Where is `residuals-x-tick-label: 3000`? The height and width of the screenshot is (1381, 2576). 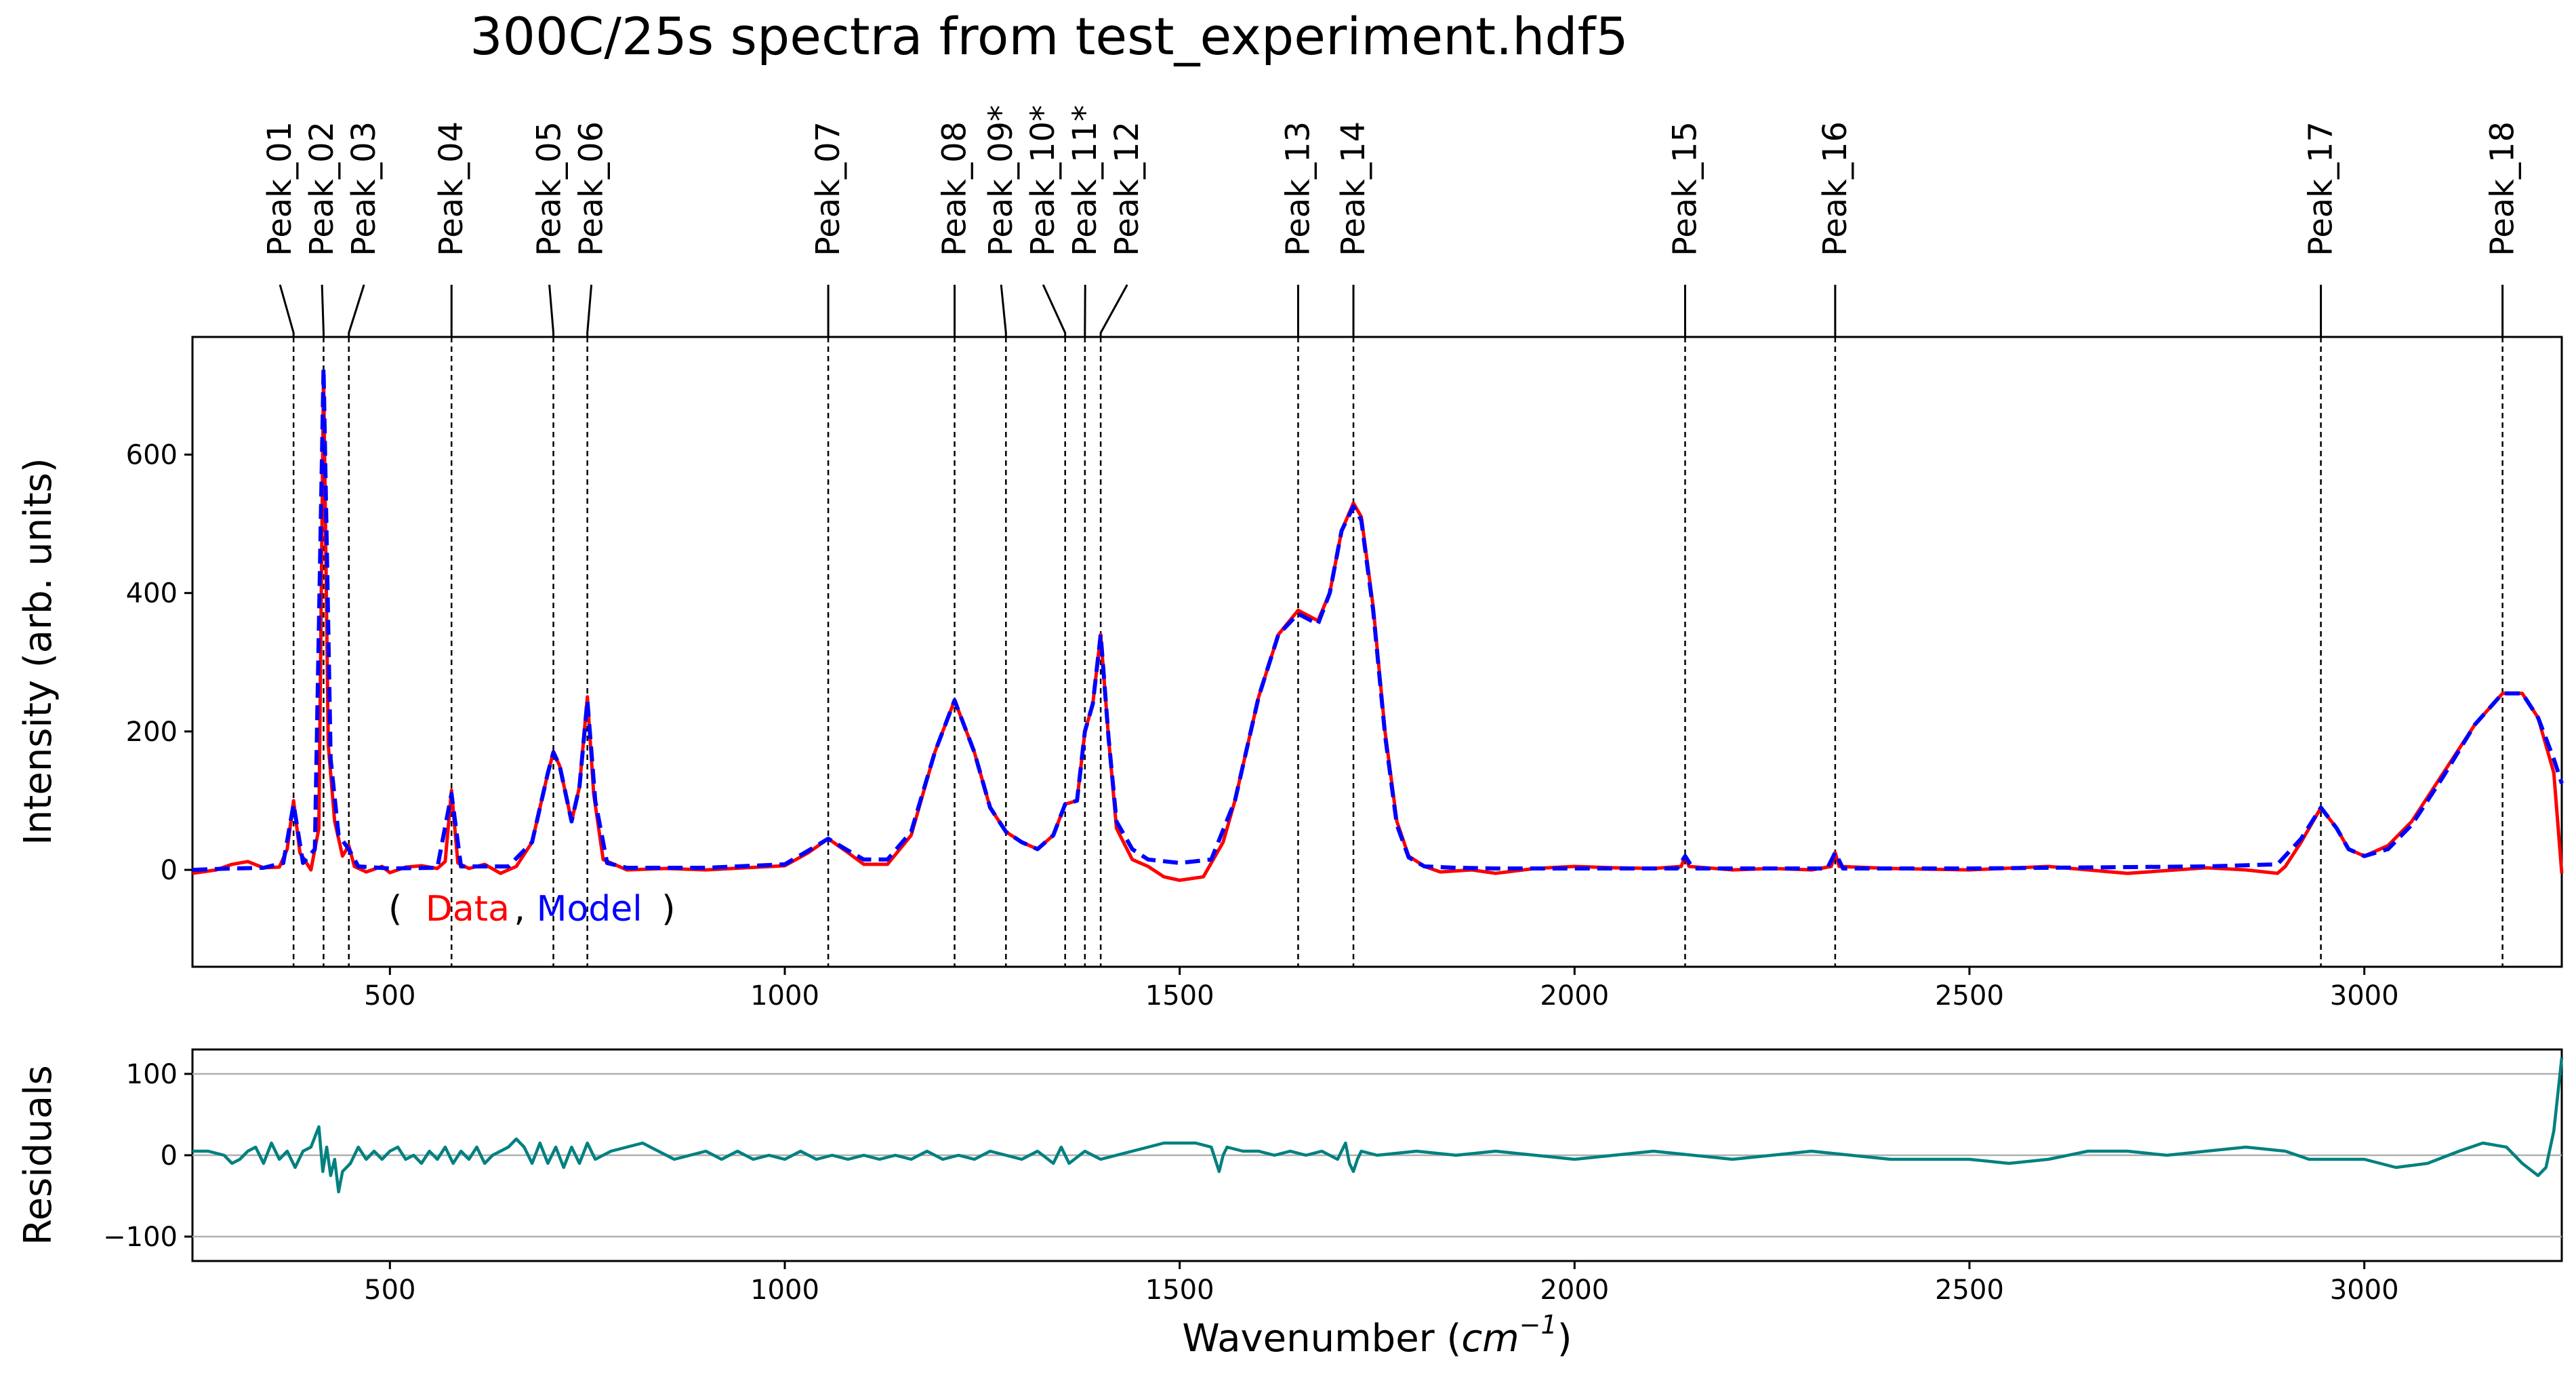
residuals-x-tick-label: 3000 is located at coordinates (2364, 1291).